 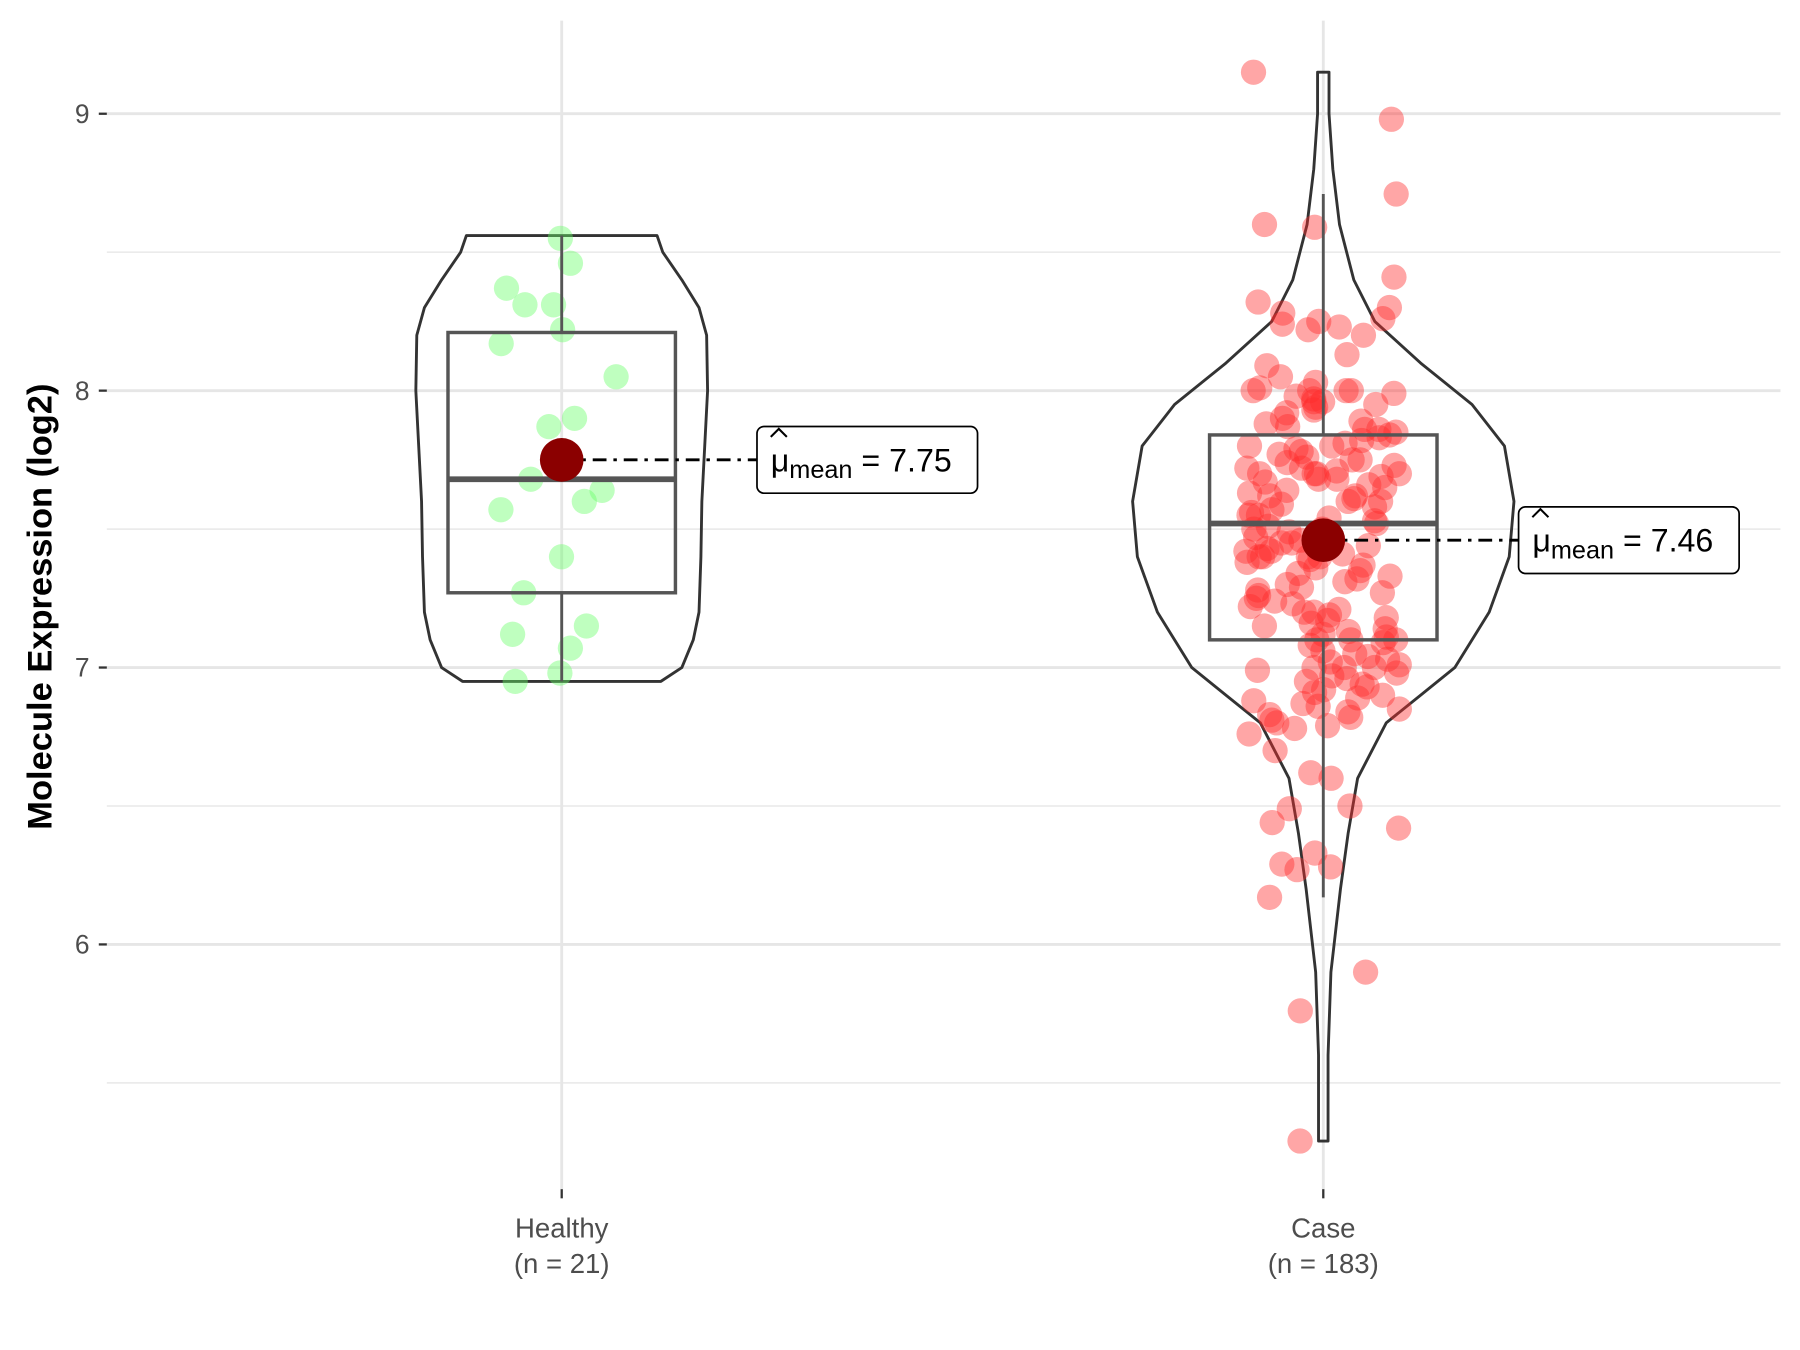 What do you see at coordinates (1622, 544) in the screenshot?
I see `mean-label: μmean = 7.46` at bounding box center [1622, 544].